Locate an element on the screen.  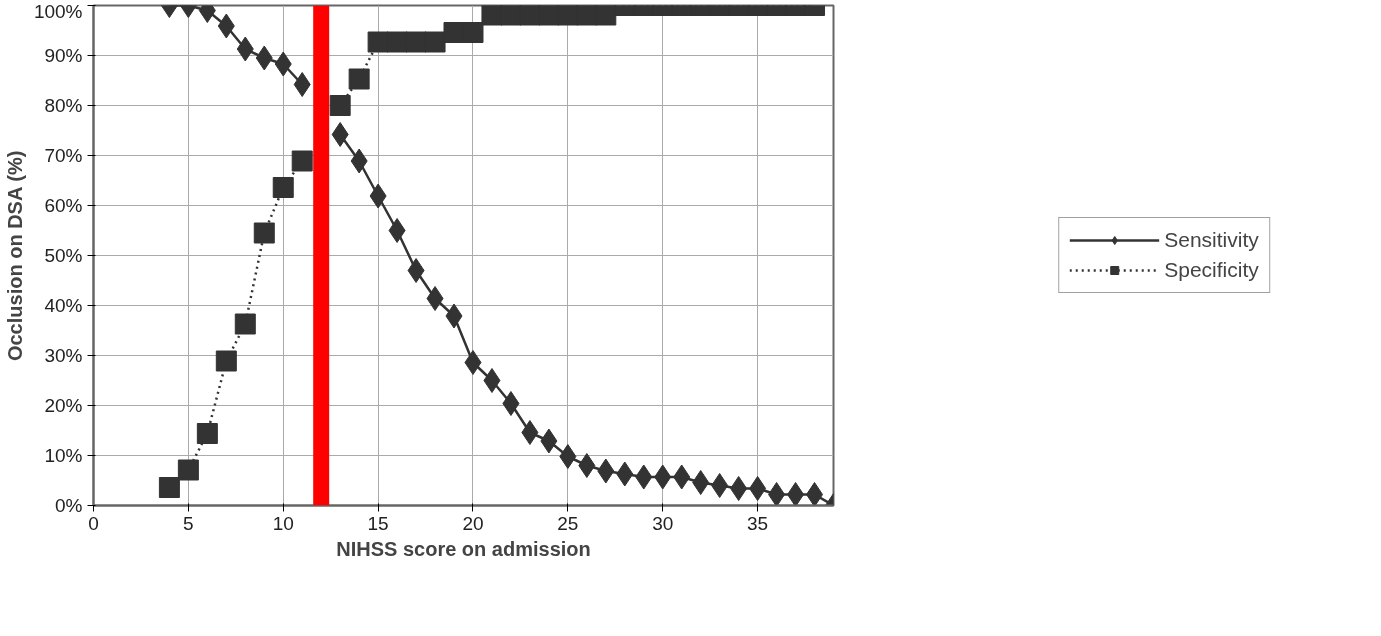
x-tick-label: 20 is located at coordinates (473, 523).